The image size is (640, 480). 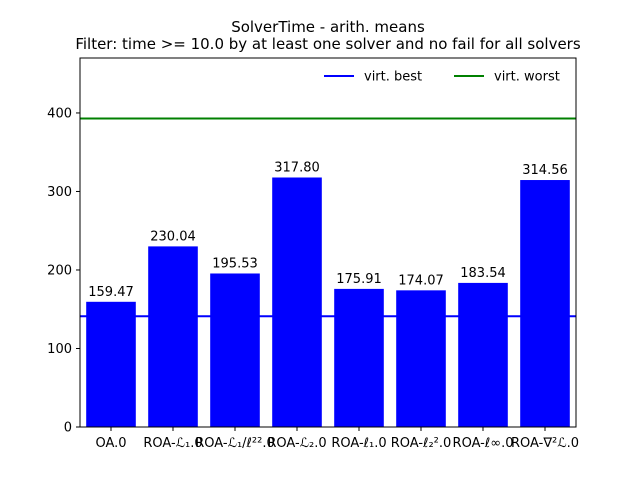 What do you see at coordinates (297, 167) in the screenshot?
I see `bar-value-label: 317.80` at bounding box center [297, 167].